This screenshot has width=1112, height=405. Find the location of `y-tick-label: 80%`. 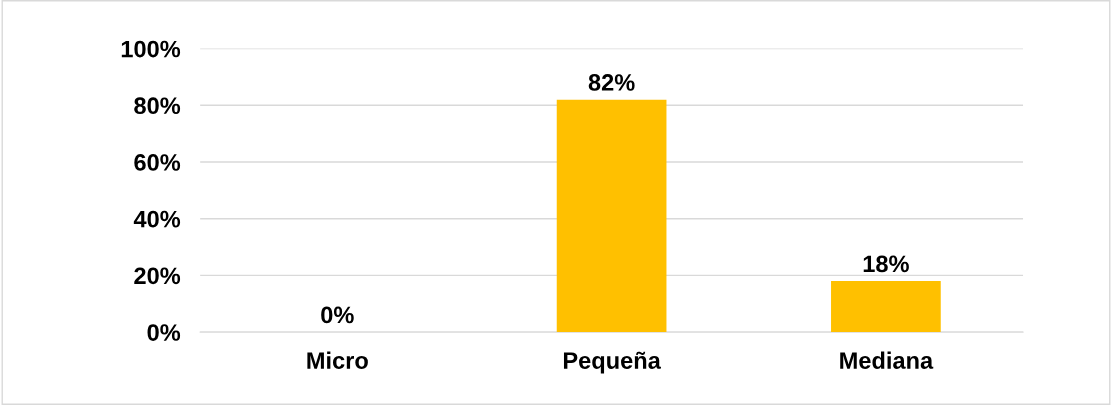

y-tick-label: 80% is located at coordinates (157, 106).